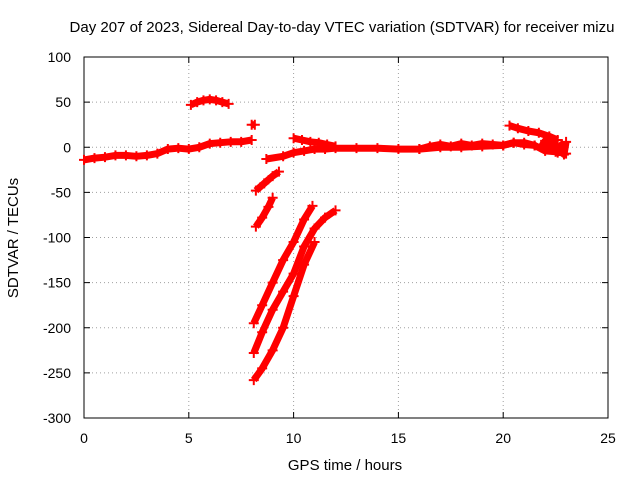 This screenshot has width=640, height=480. Describe the element at coordinates (503, 438) in the screenshot. I see `x-tick-label: 20` at that location.